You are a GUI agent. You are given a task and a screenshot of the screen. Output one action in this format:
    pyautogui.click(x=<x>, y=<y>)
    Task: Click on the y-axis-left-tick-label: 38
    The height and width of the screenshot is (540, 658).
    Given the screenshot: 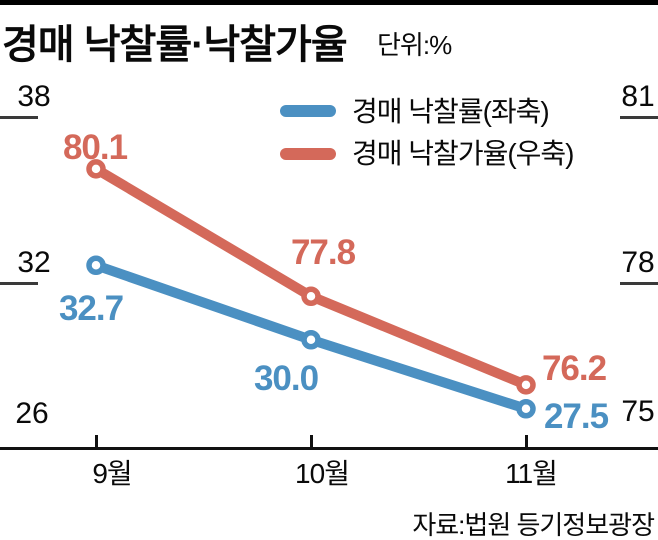 What is the action you would take?
    pyautogui.click(x=34, y=96)
    